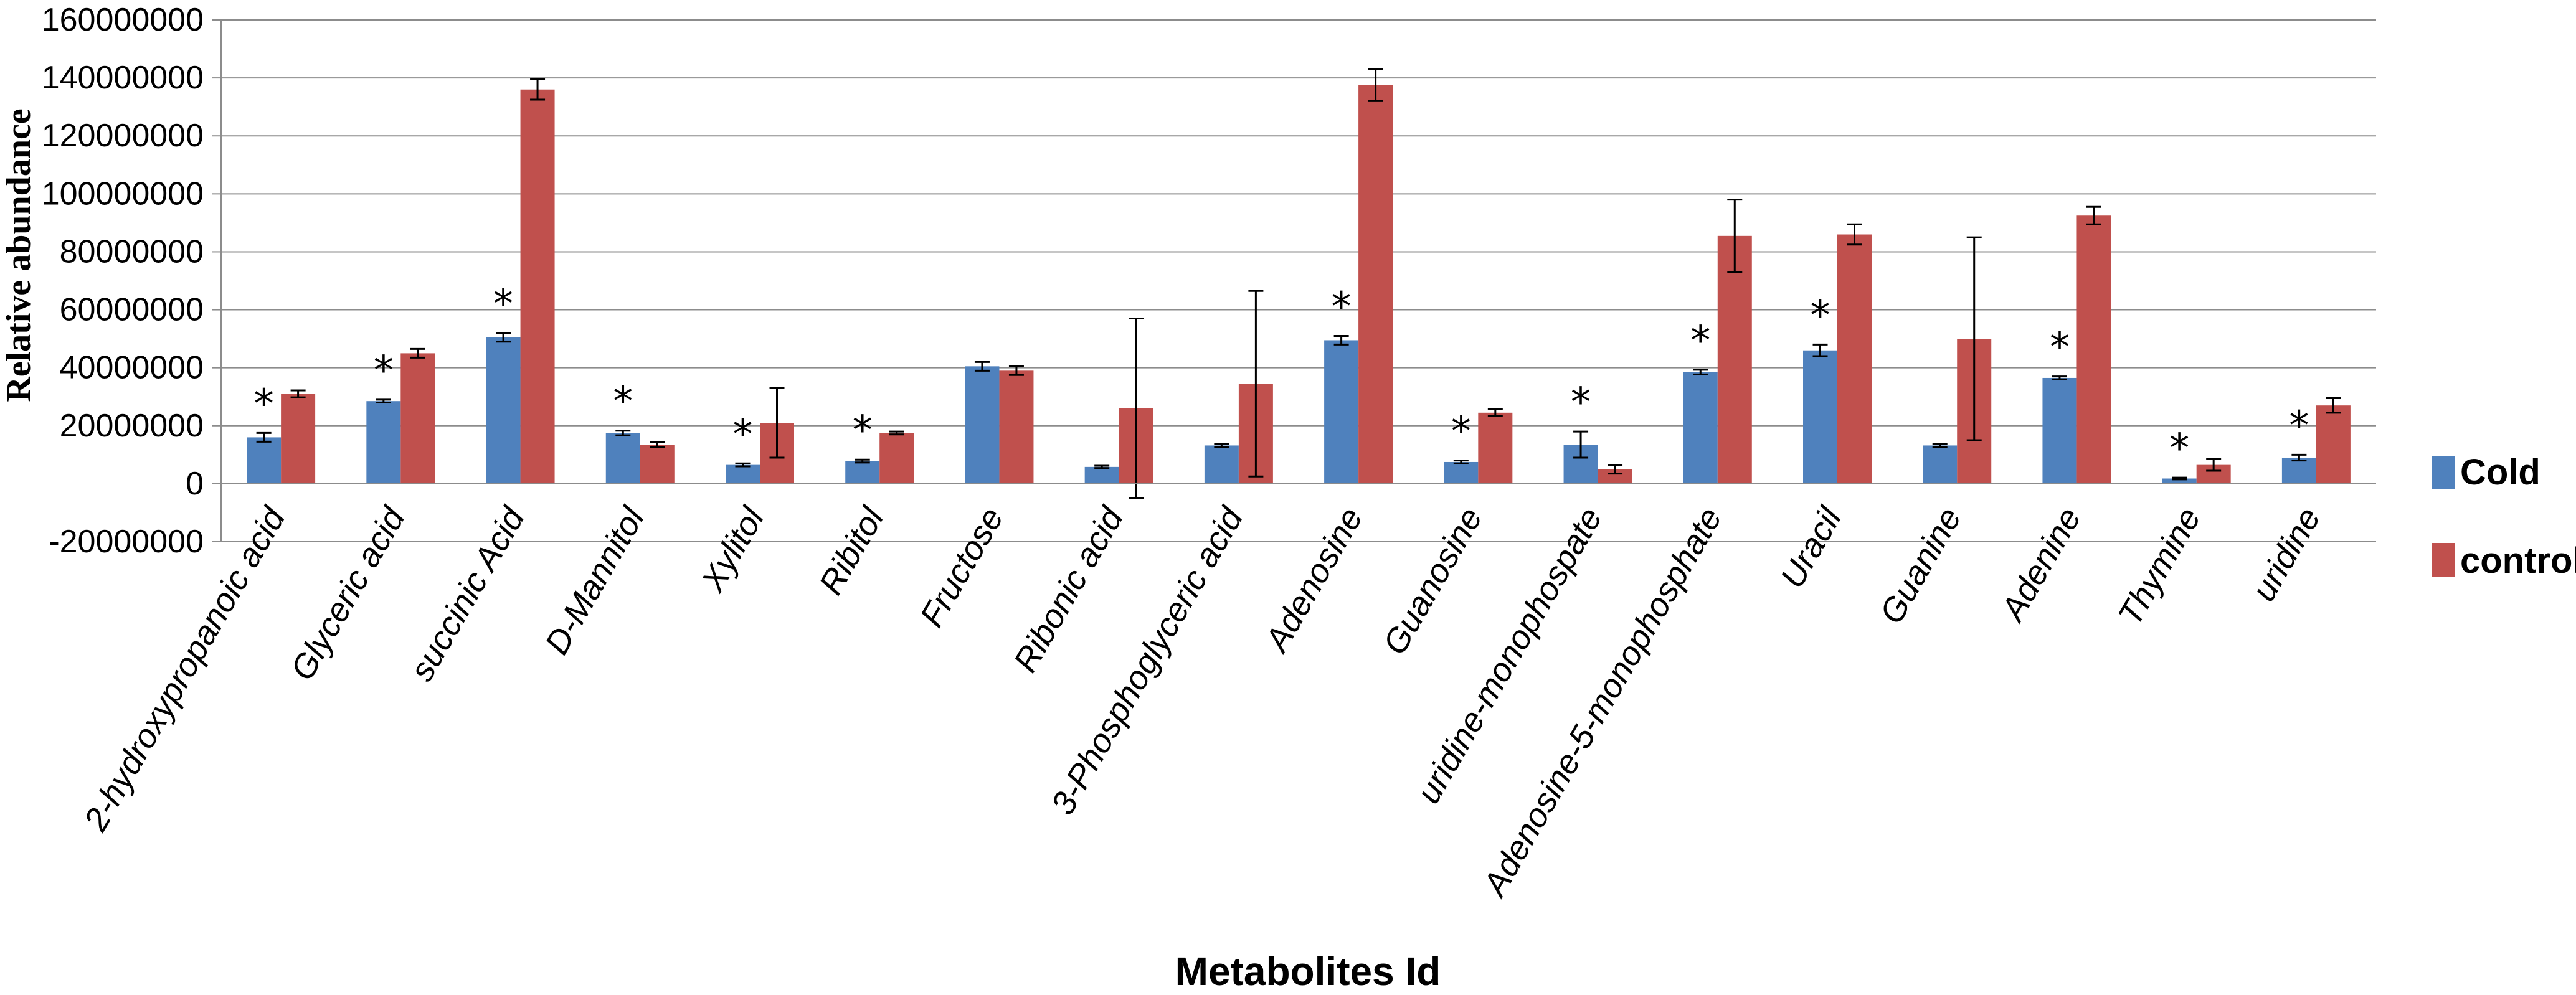 The height and width of the screenshot is (995, 2576). Describe the element at coordinates (132, 426) in the screenshot. I see `y-tick-label: 20000000` at that location.